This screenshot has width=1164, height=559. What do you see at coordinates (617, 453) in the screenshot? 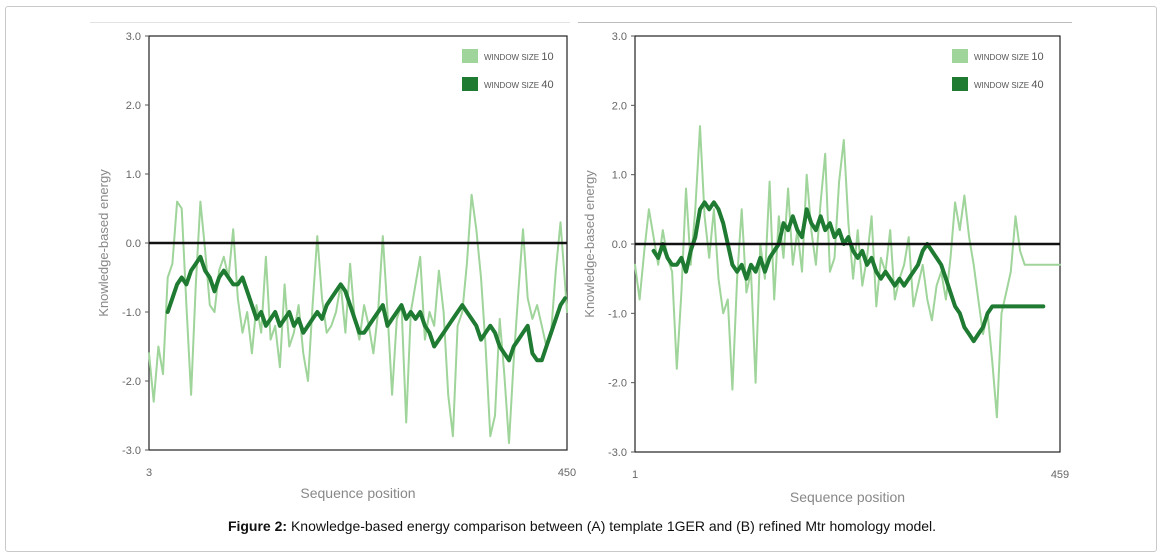
I see `panel-b-y-tick-label: -3.0` at bounding box center [617, 453].